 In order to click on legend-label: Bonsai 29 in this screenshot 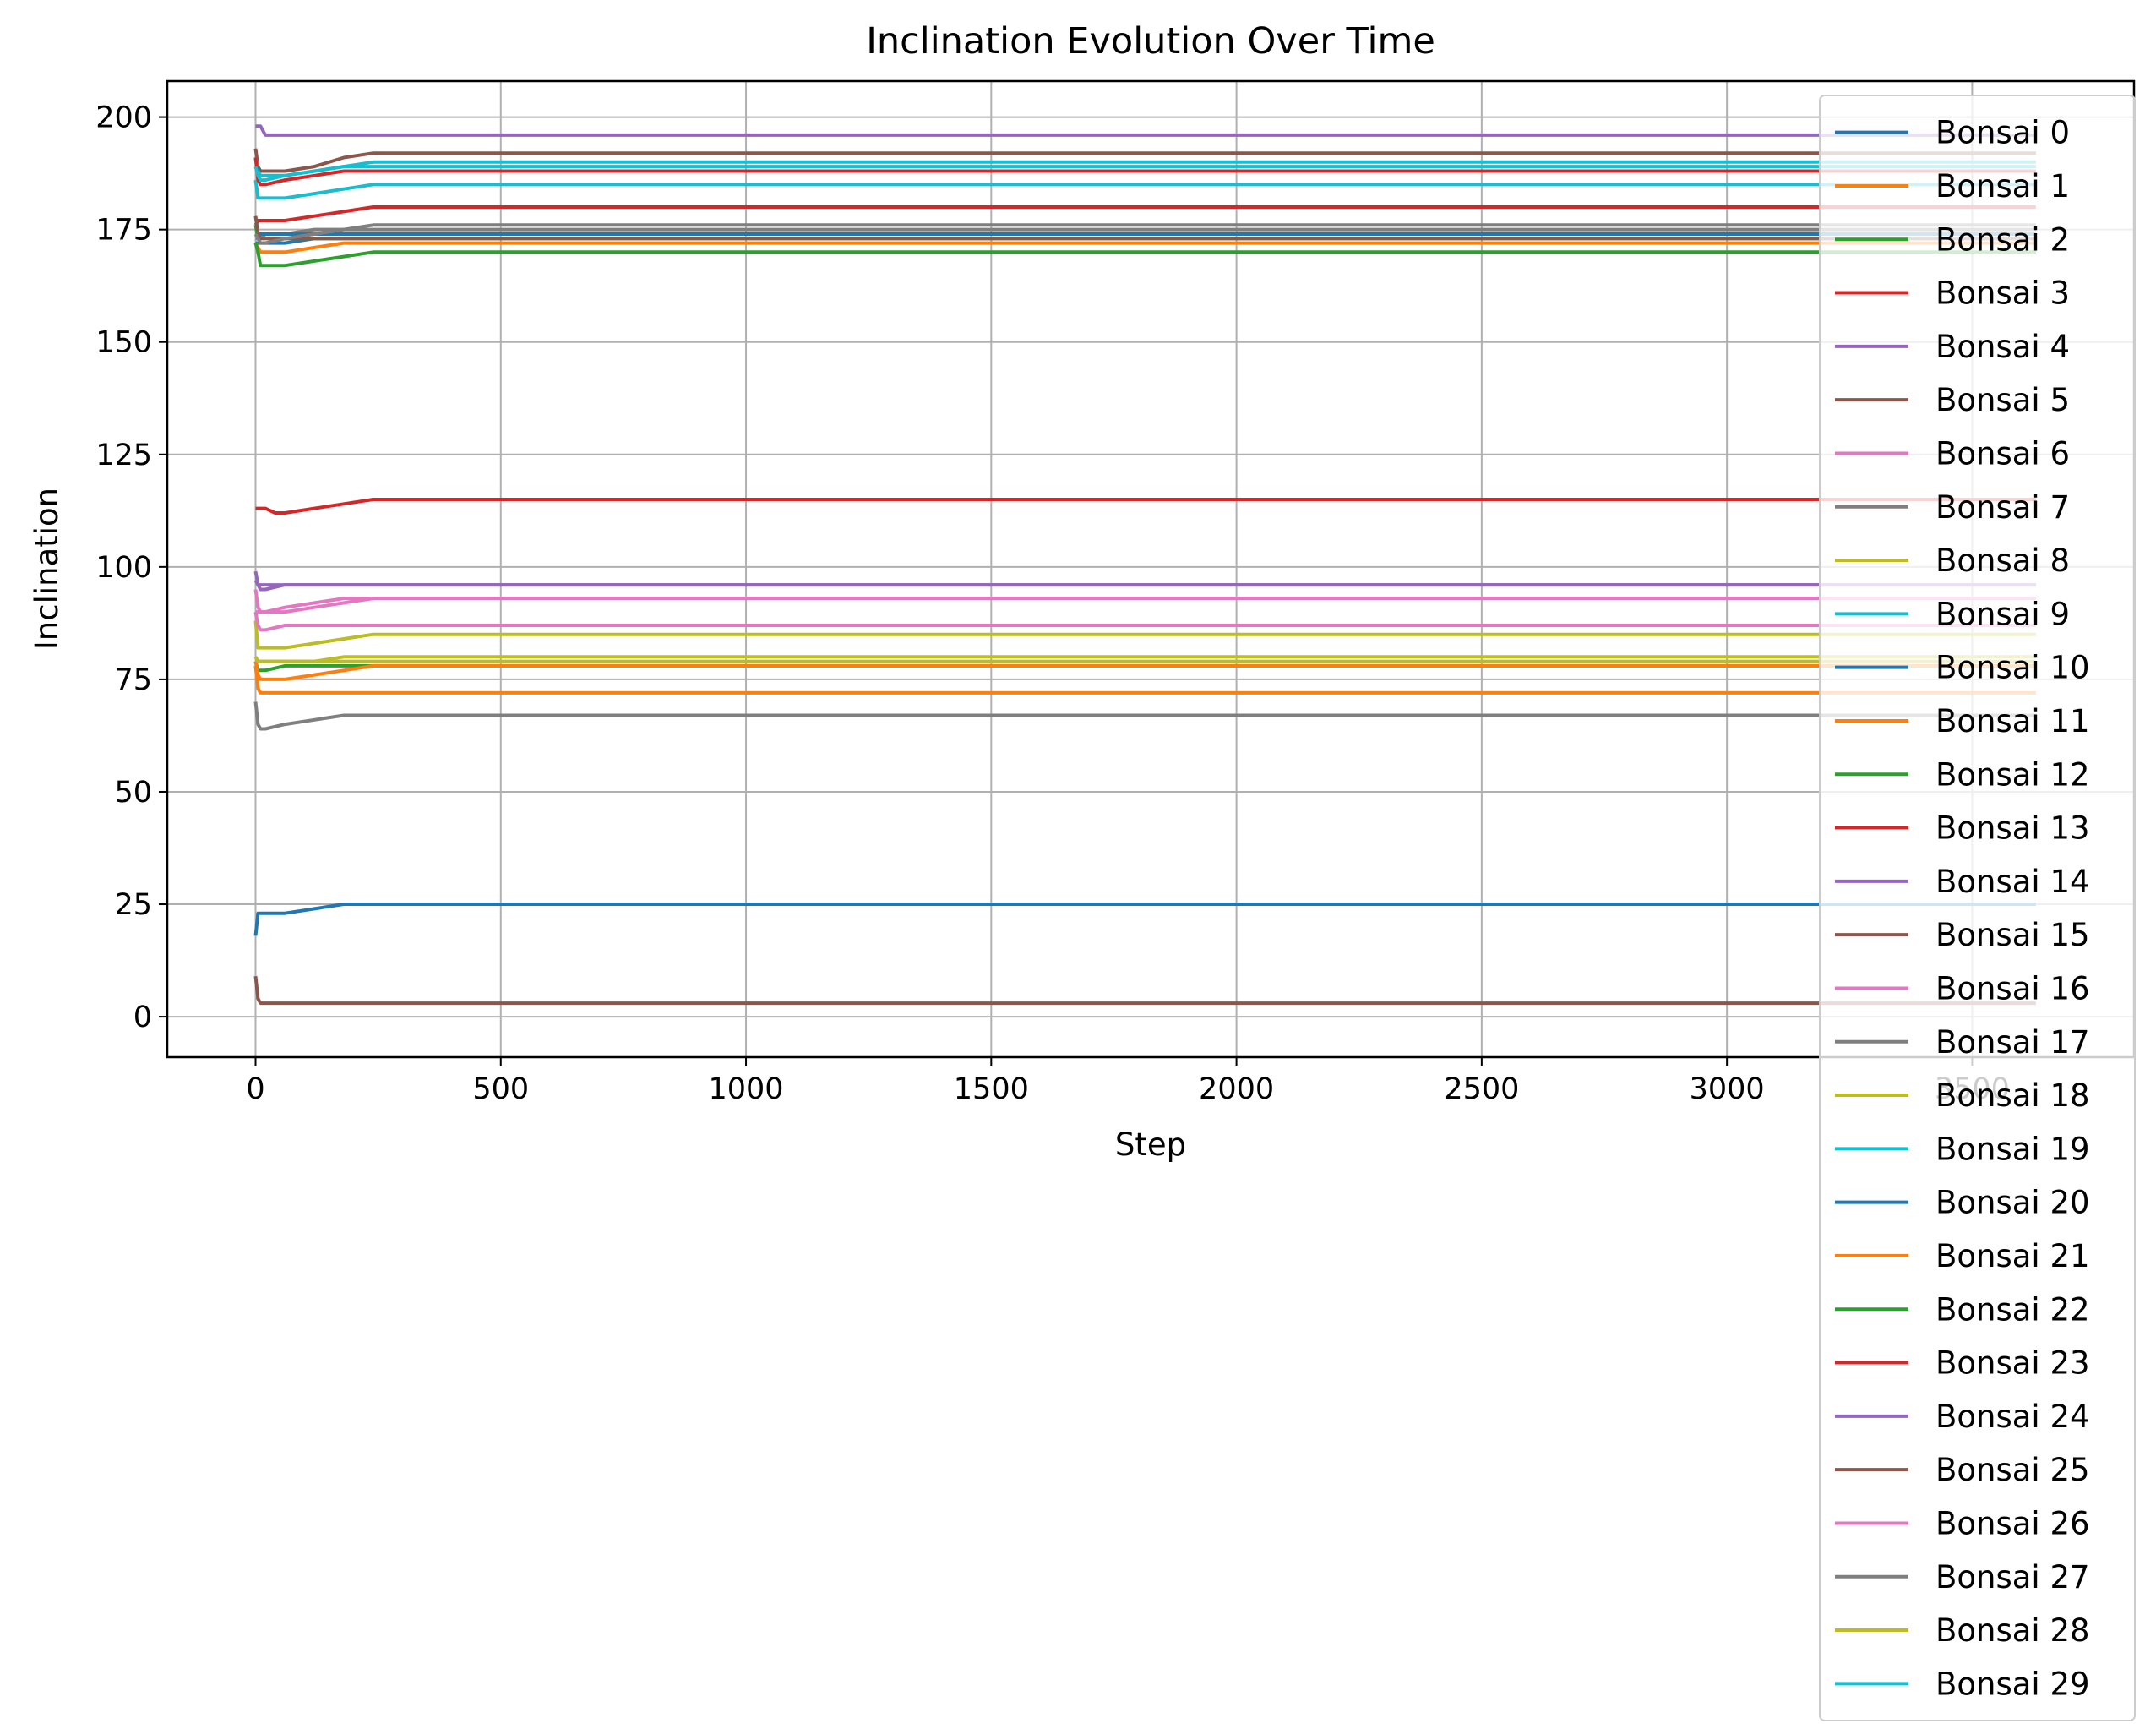, I will do `click(2013, 1684)`.